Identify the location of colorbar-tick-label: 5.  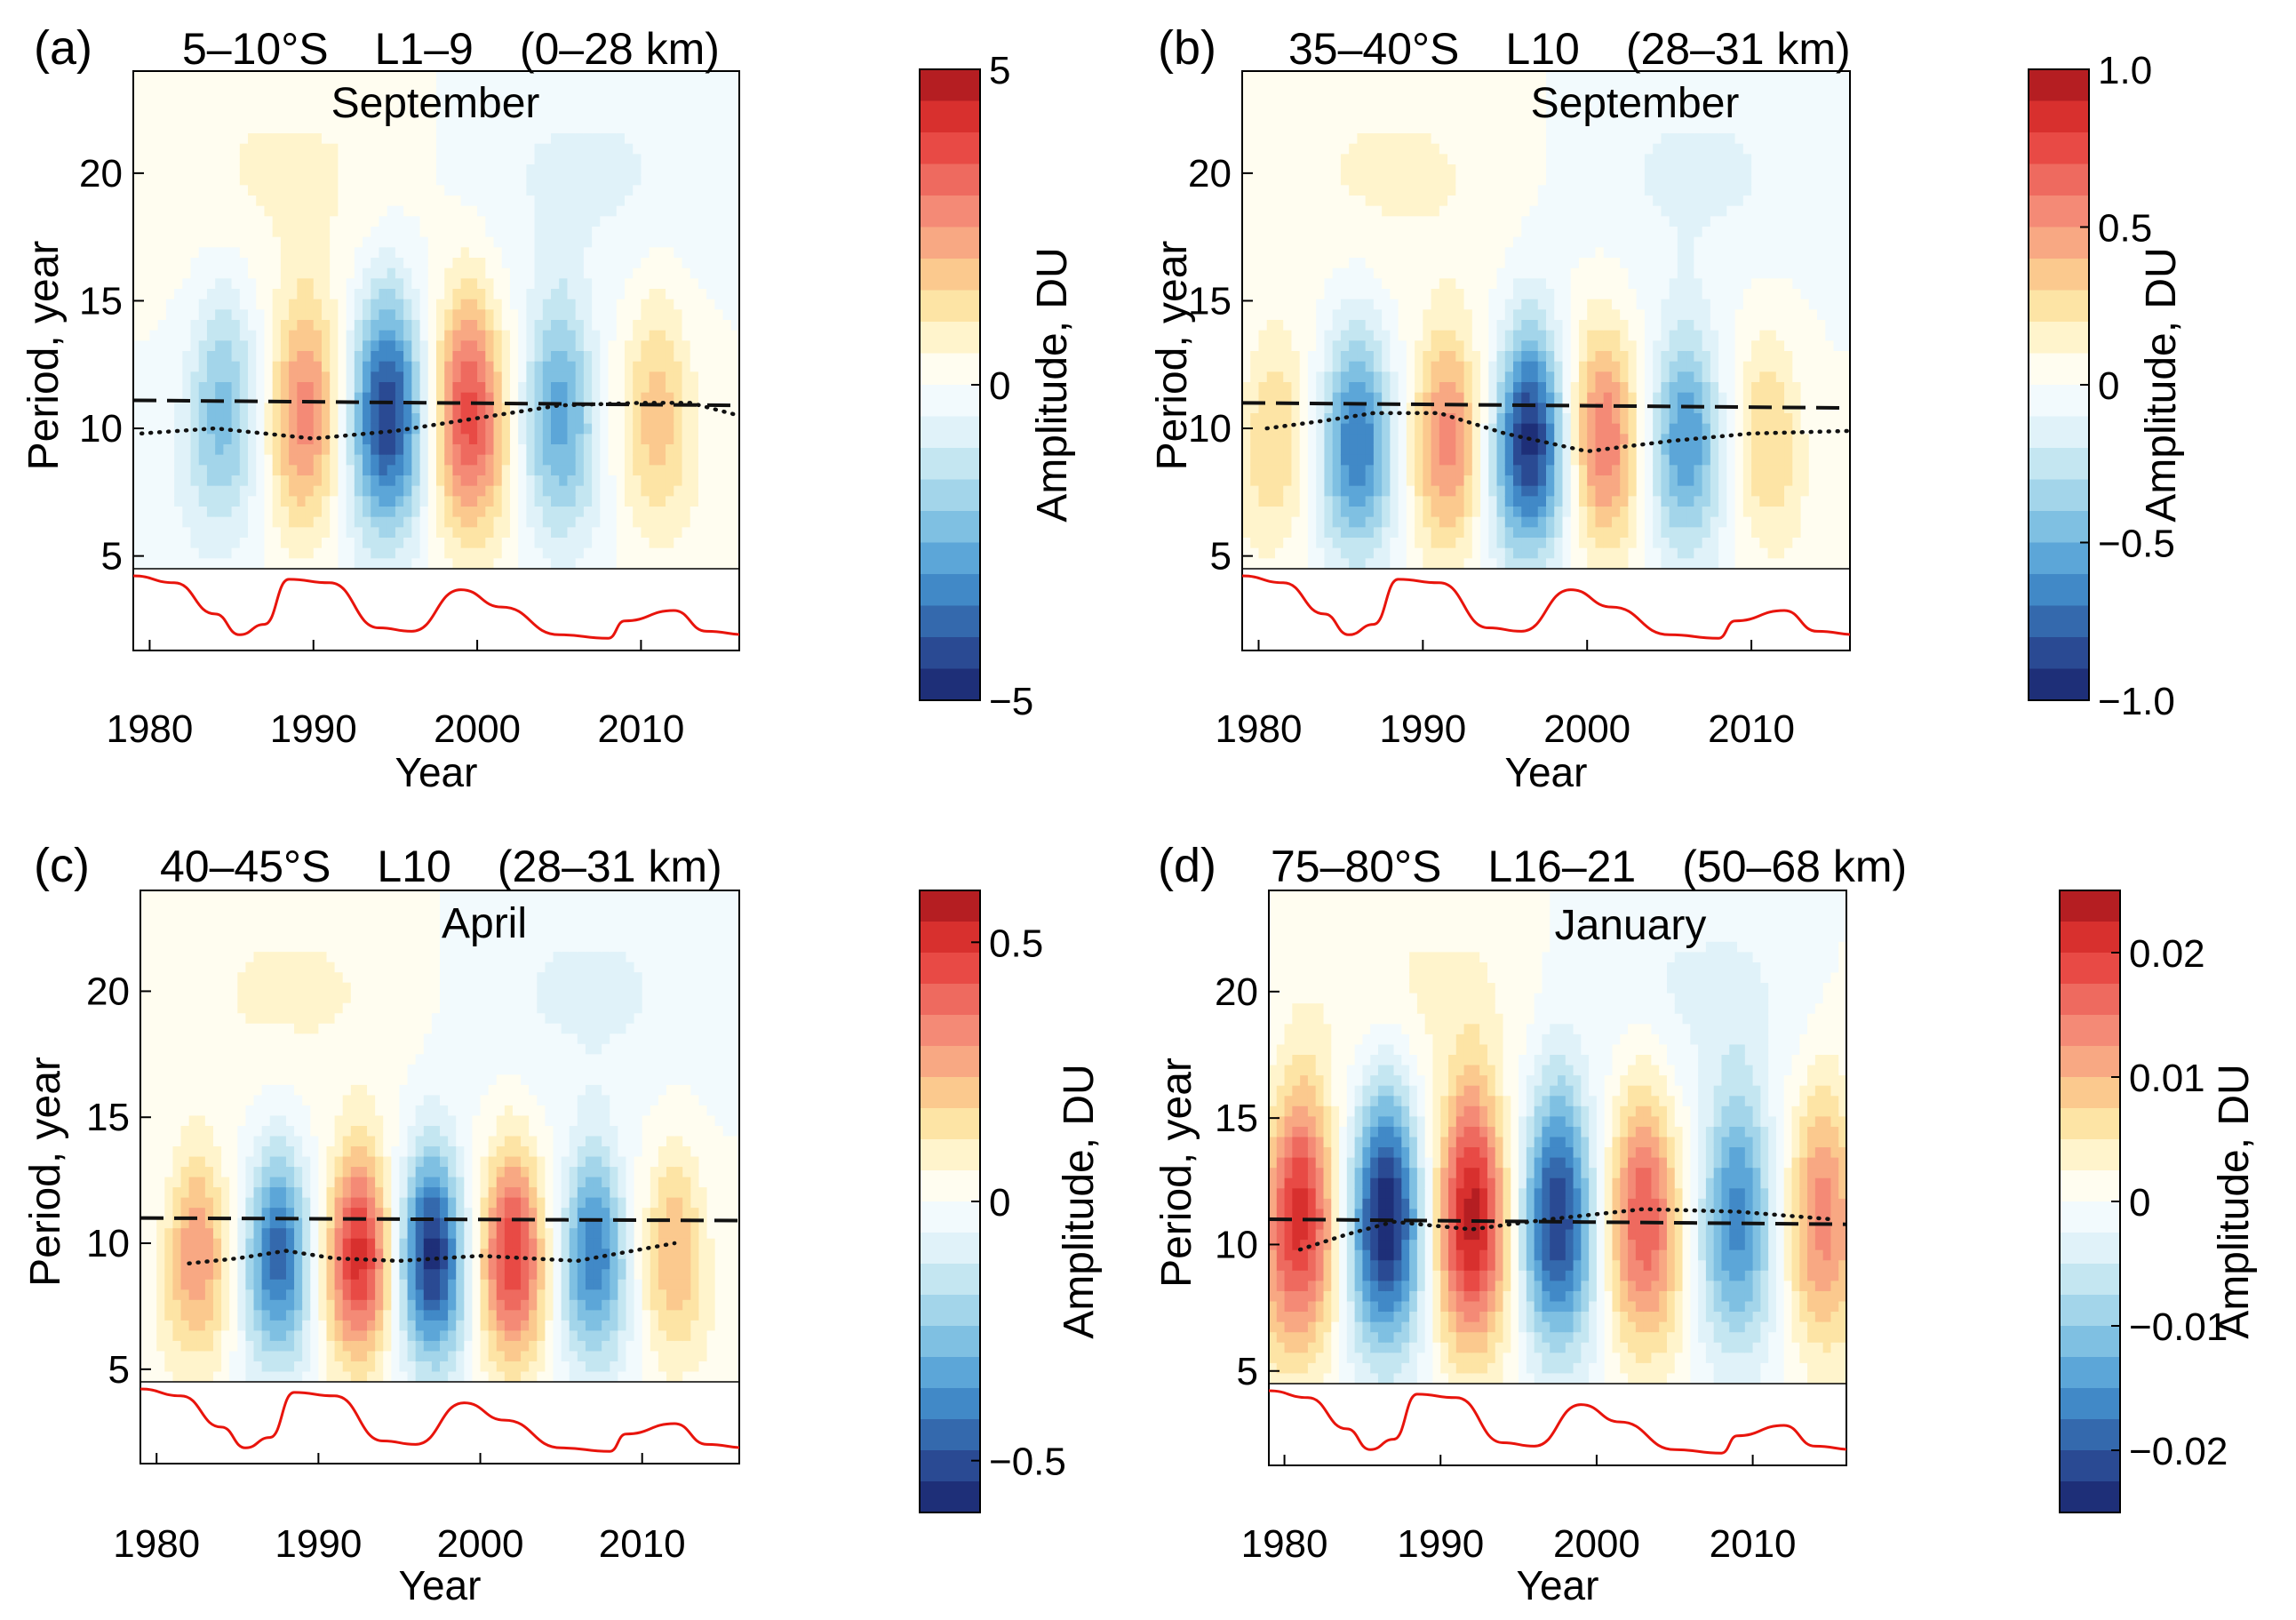
(1000, 70).